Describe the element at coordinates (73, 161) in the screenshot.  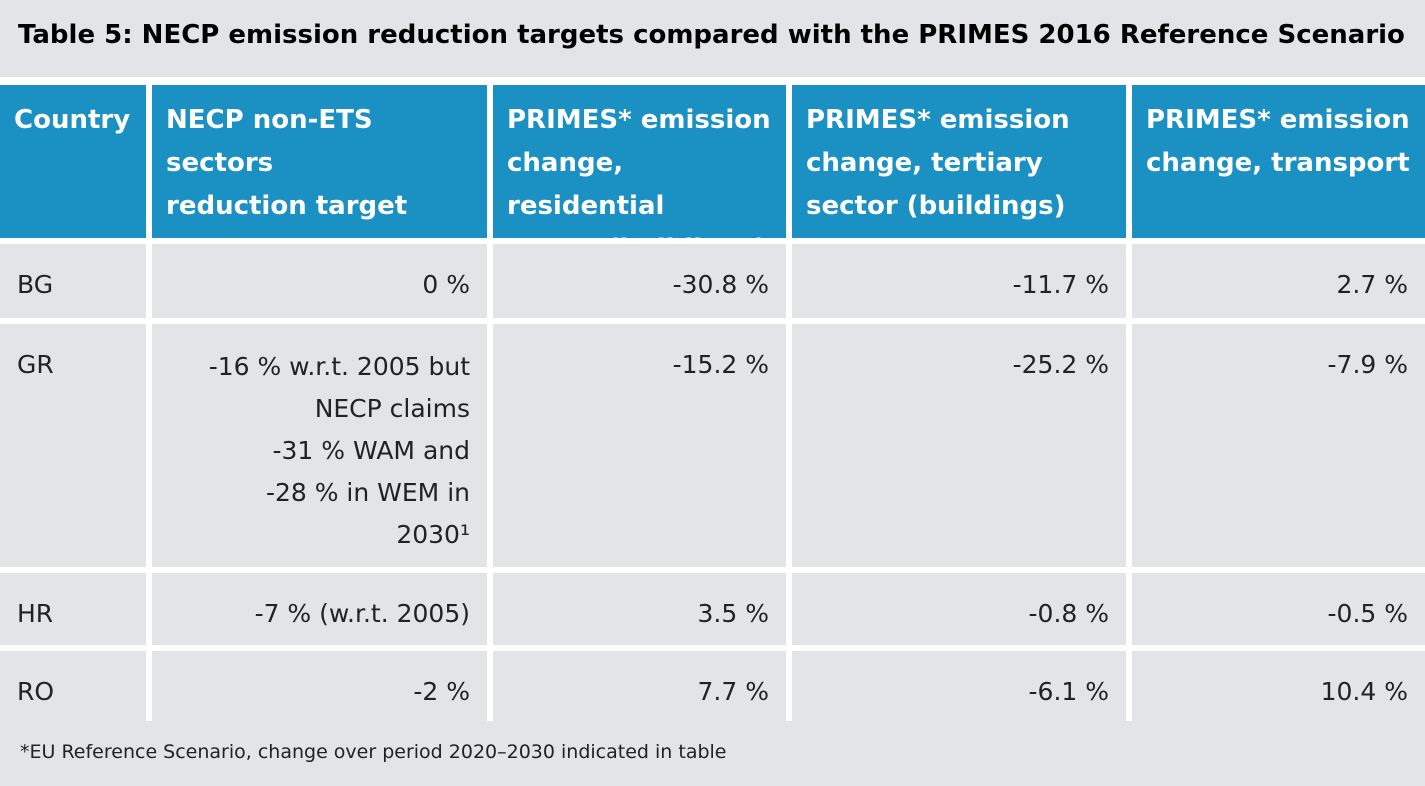
I see `header-country: Country` at that location.